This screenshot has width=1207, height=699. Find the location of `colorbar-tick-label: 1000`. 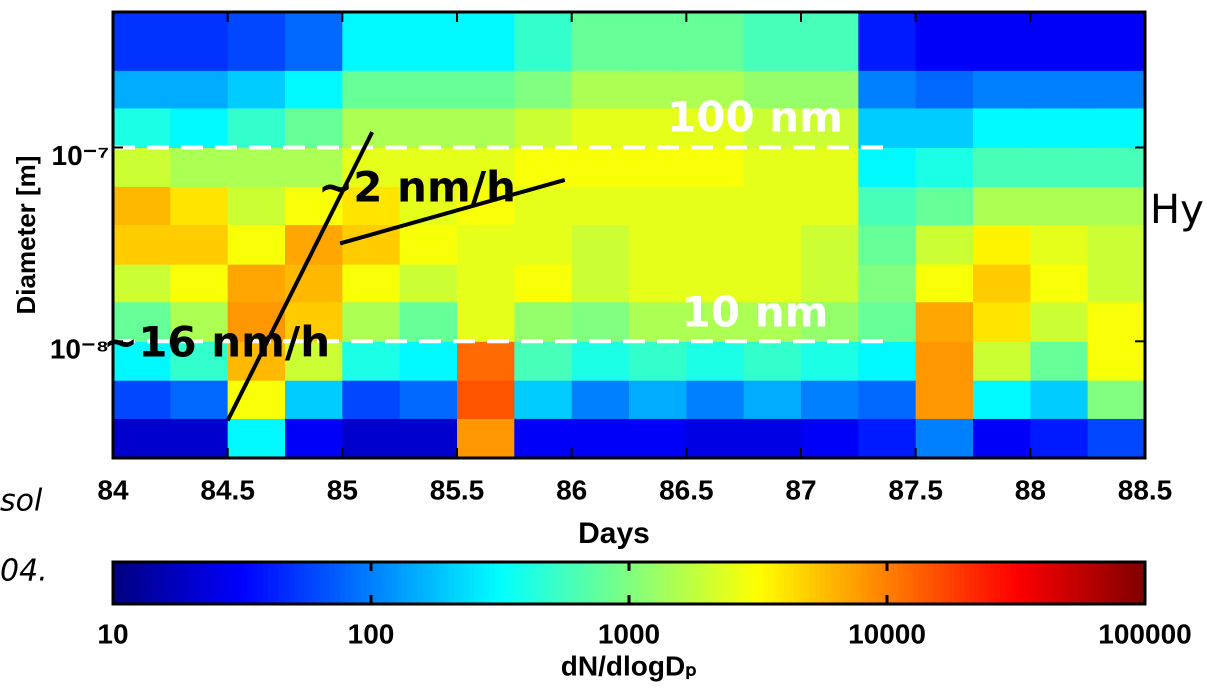

colorbar-tick-label: 1000 is located at coordinates (629, 633).